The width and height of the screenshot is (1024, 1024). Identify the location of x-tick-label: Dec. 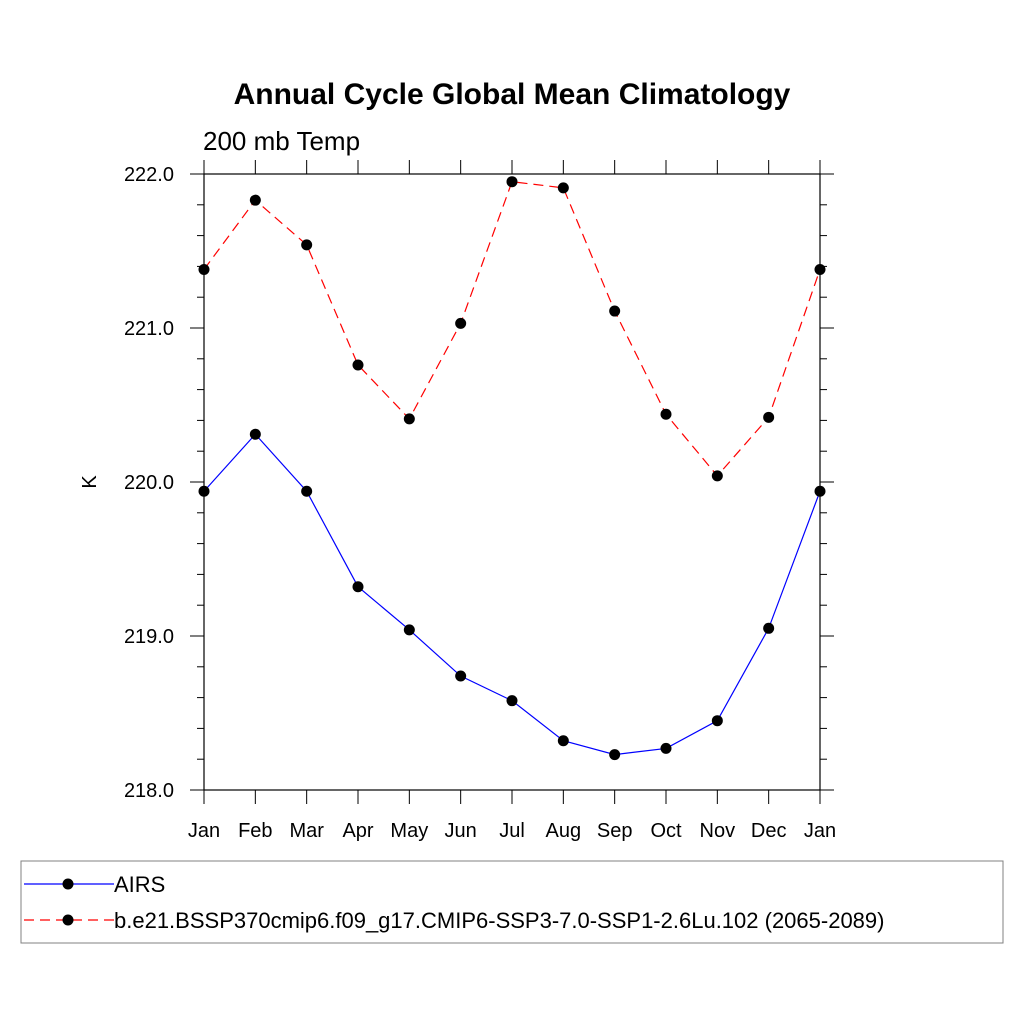
(769, 831).